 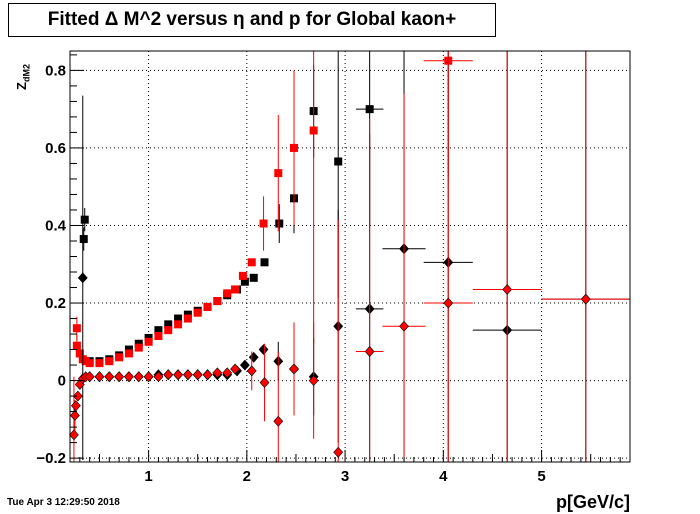 What do you see at coordinates (51, 458) in the screenshot?
I see `y-tick-label: −0.2` at bounding box center [51, 458].